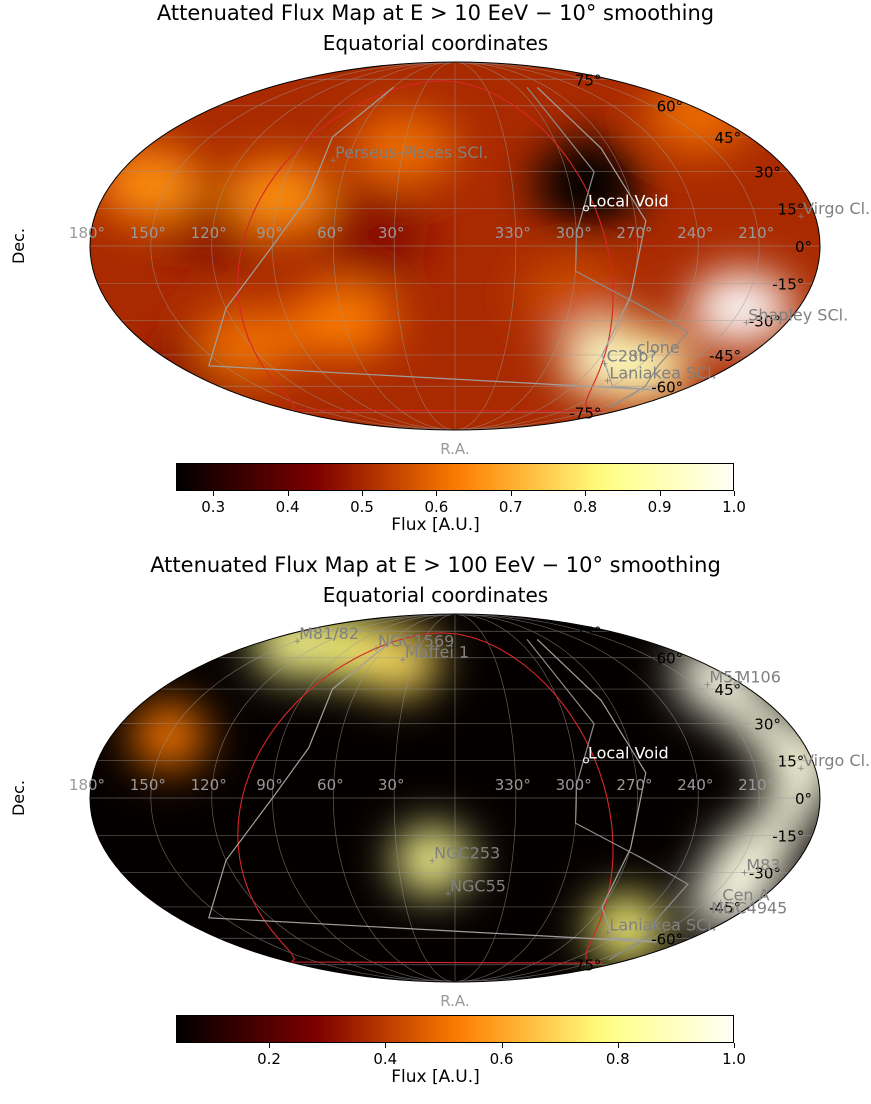  I want to click on colorbar-tick-label: 0.3, so click(213, 507).